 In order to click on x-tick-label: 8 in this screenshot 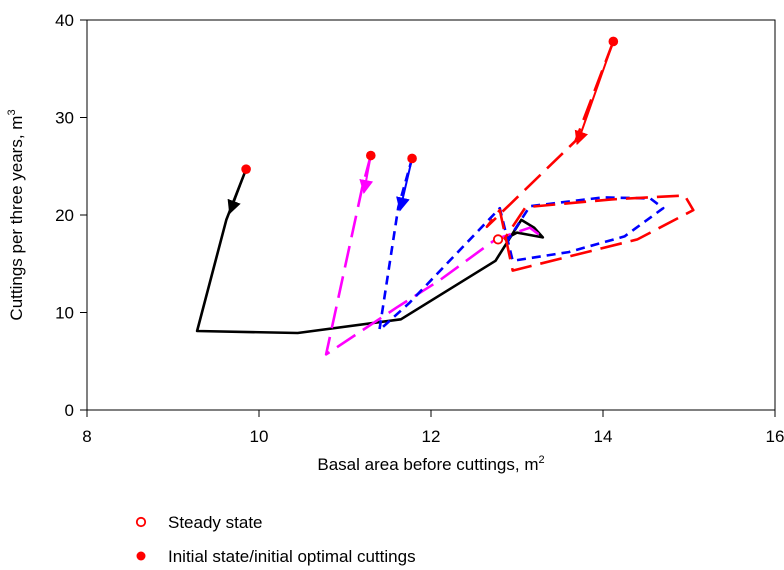, I will do `click(86, 436)`.